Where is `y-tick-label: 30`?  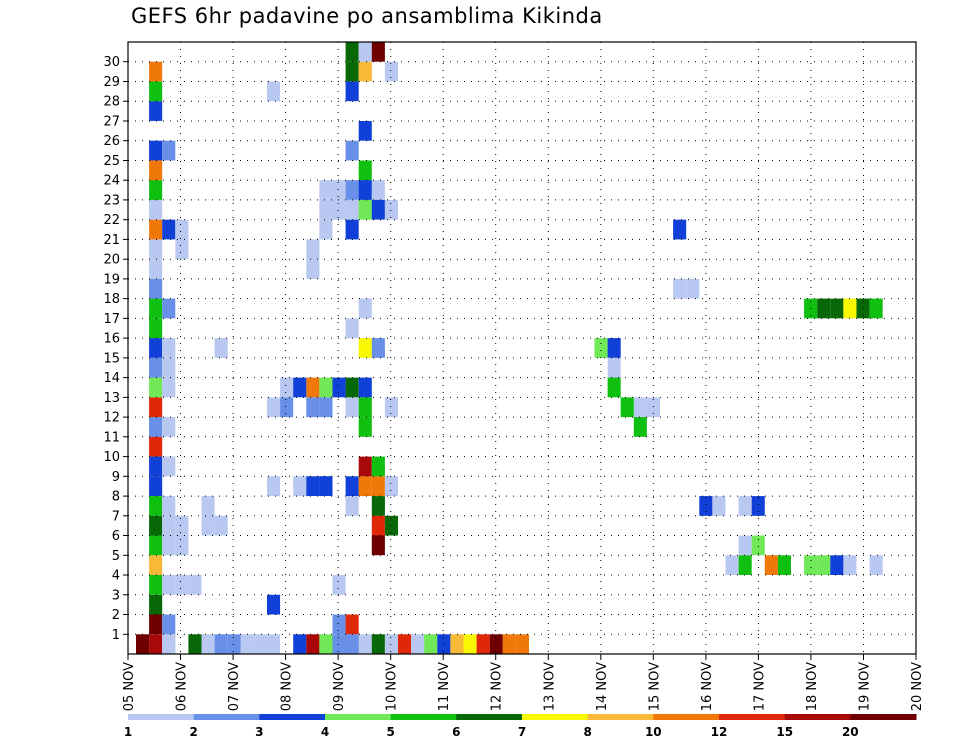
y-tick-label: 30 is located at coordinates (111, 62).